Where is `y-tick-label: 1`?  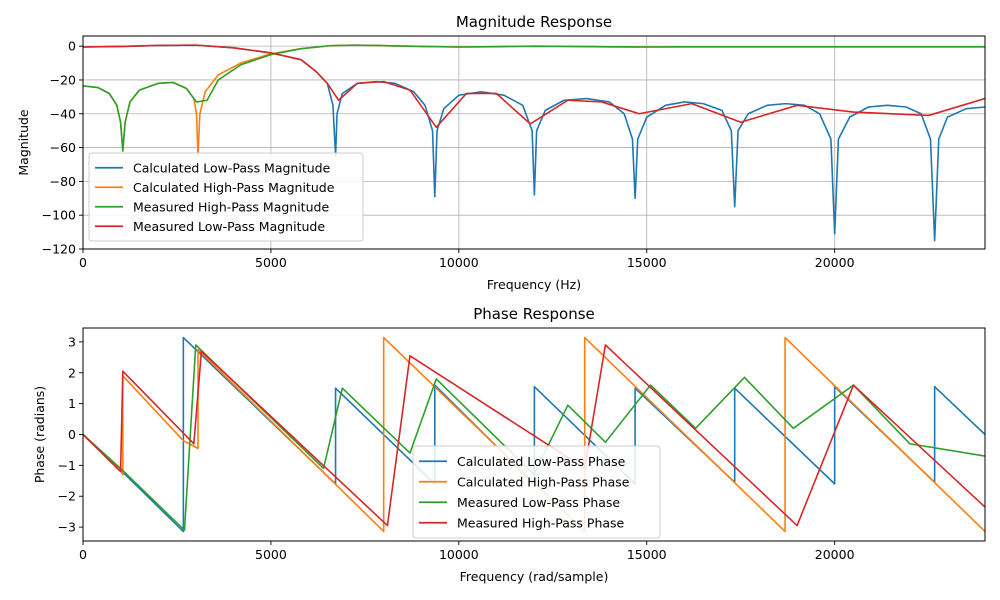
y-tick-label: 1 is located at coordinates (72, 403).